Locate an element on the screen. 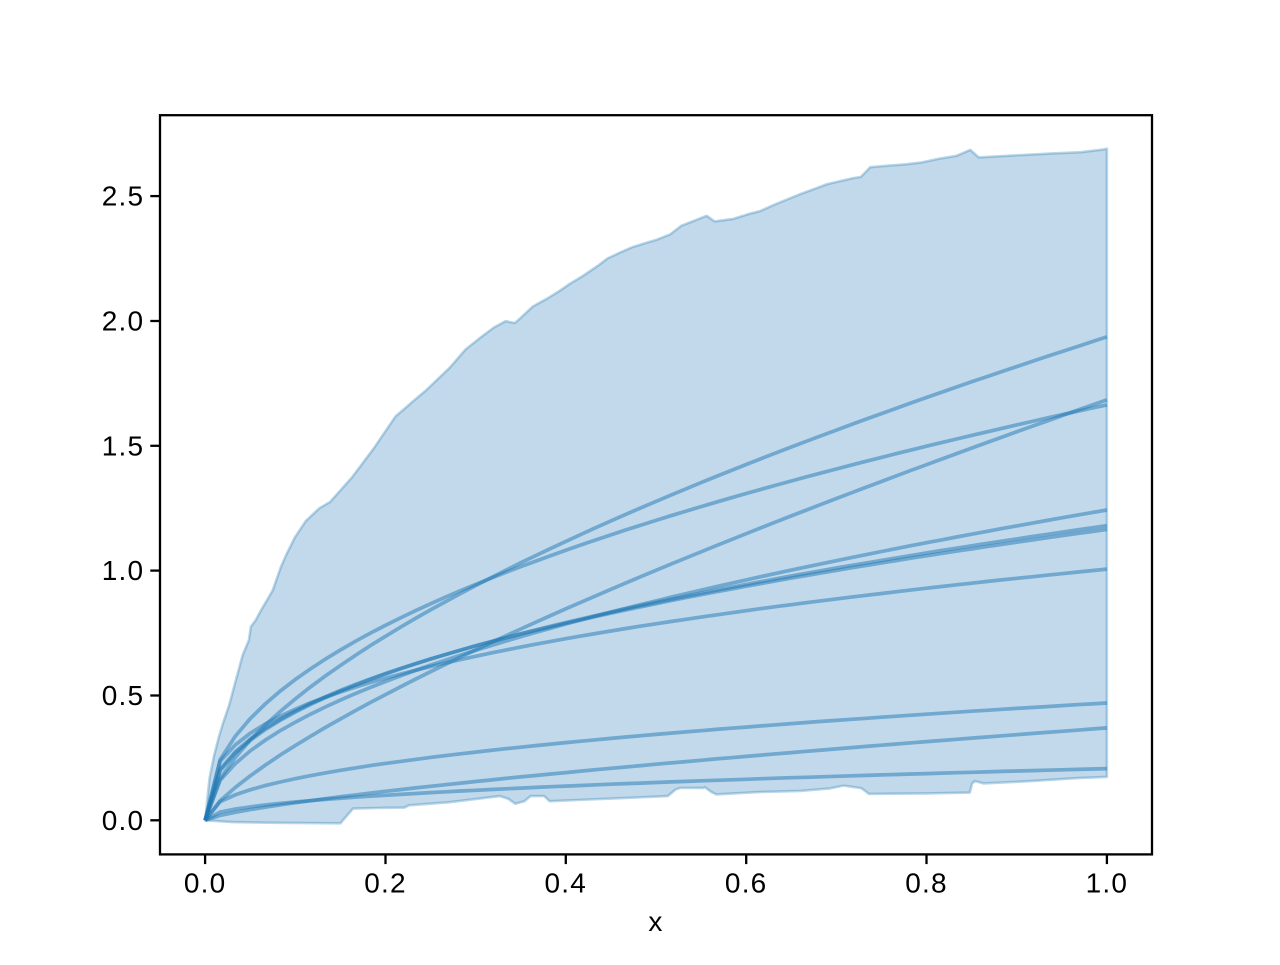 This screenshot has width=1280, height=965. svg-text: 1.5 is located at coordinates (123, 445).